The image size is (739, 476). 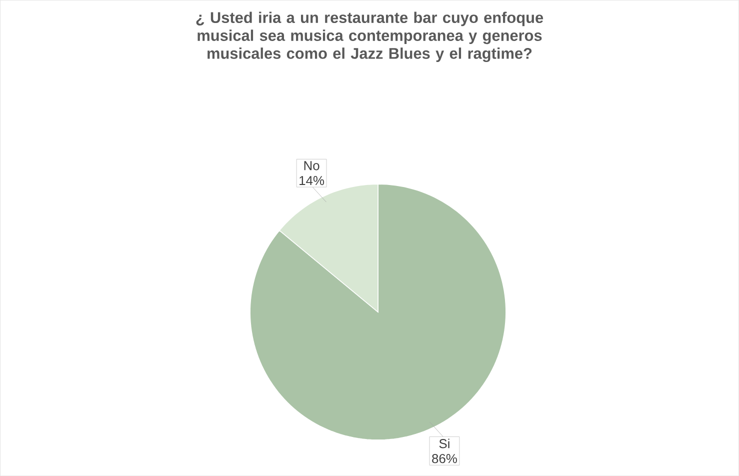 I want to click on chart-title: ¿ Usted iria a un restaurante bar cuyo enfoque musical sea musica contemporanea y generos musicales como el Jazz Blues y el ragtime?, so click(x=370, y=37).